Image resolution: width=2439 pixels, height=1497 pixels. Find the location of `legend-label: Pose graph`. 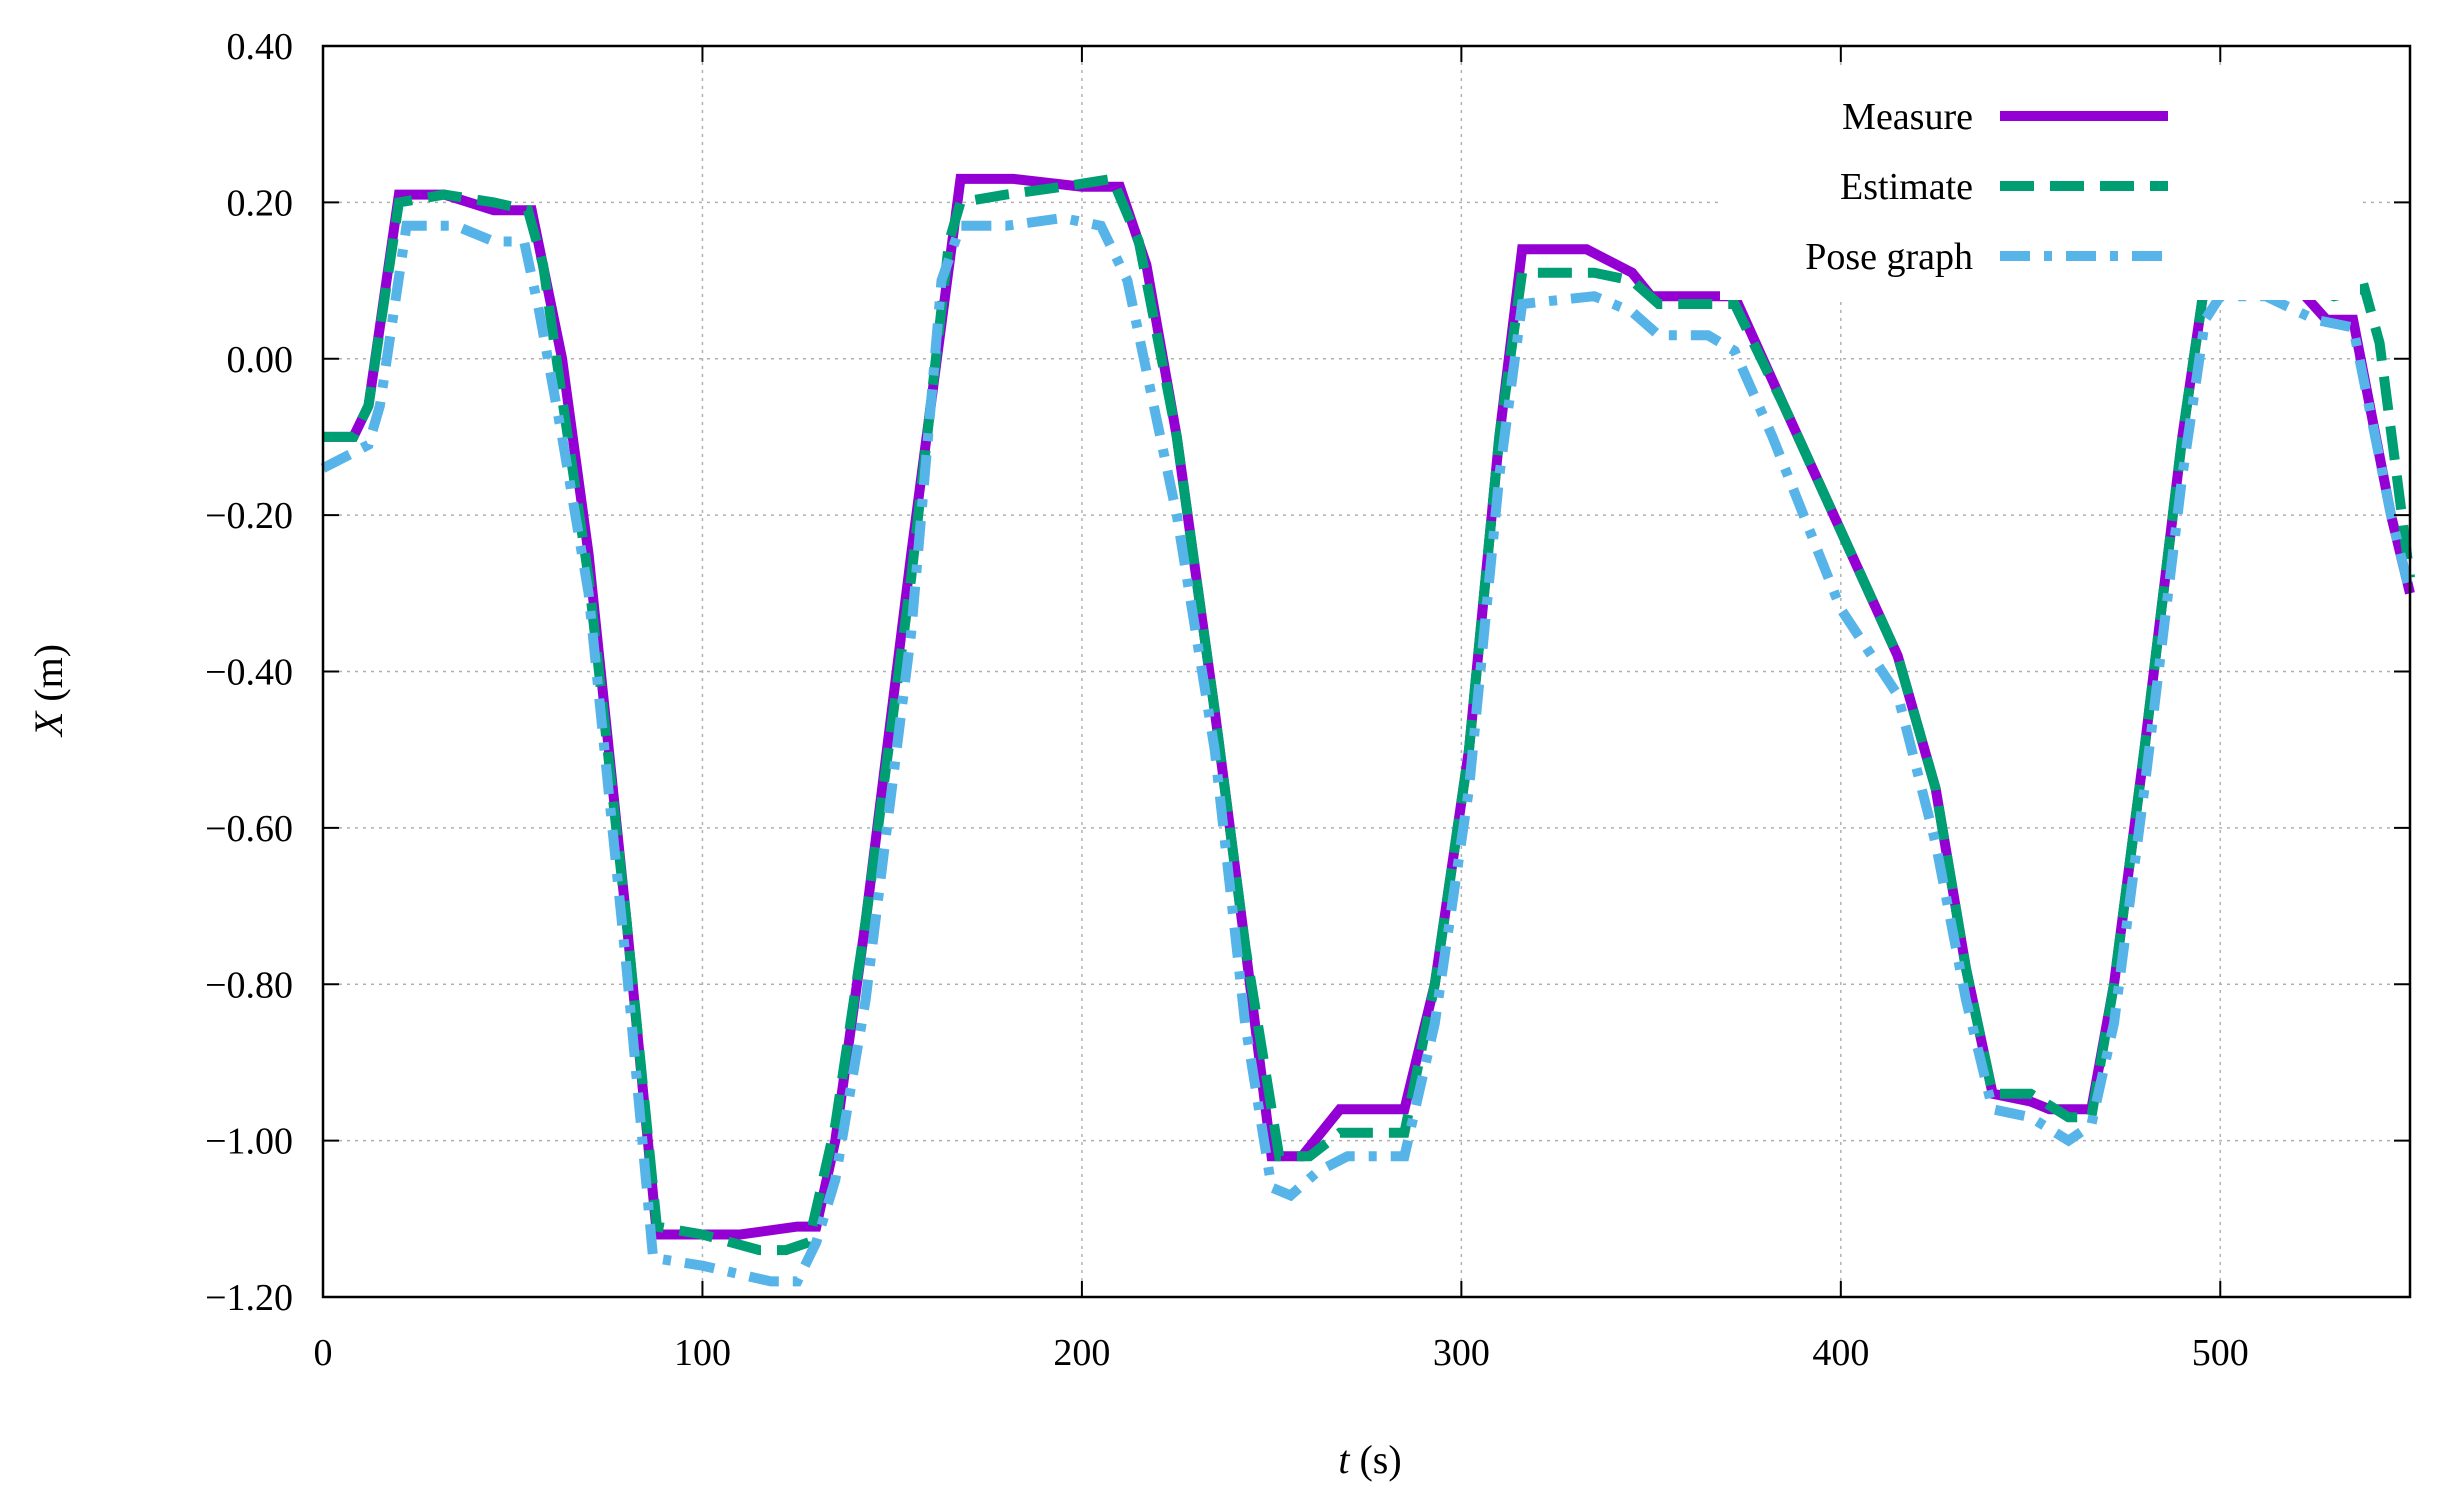

legend-label: Pose graph is located at coordinates (1889, 257).